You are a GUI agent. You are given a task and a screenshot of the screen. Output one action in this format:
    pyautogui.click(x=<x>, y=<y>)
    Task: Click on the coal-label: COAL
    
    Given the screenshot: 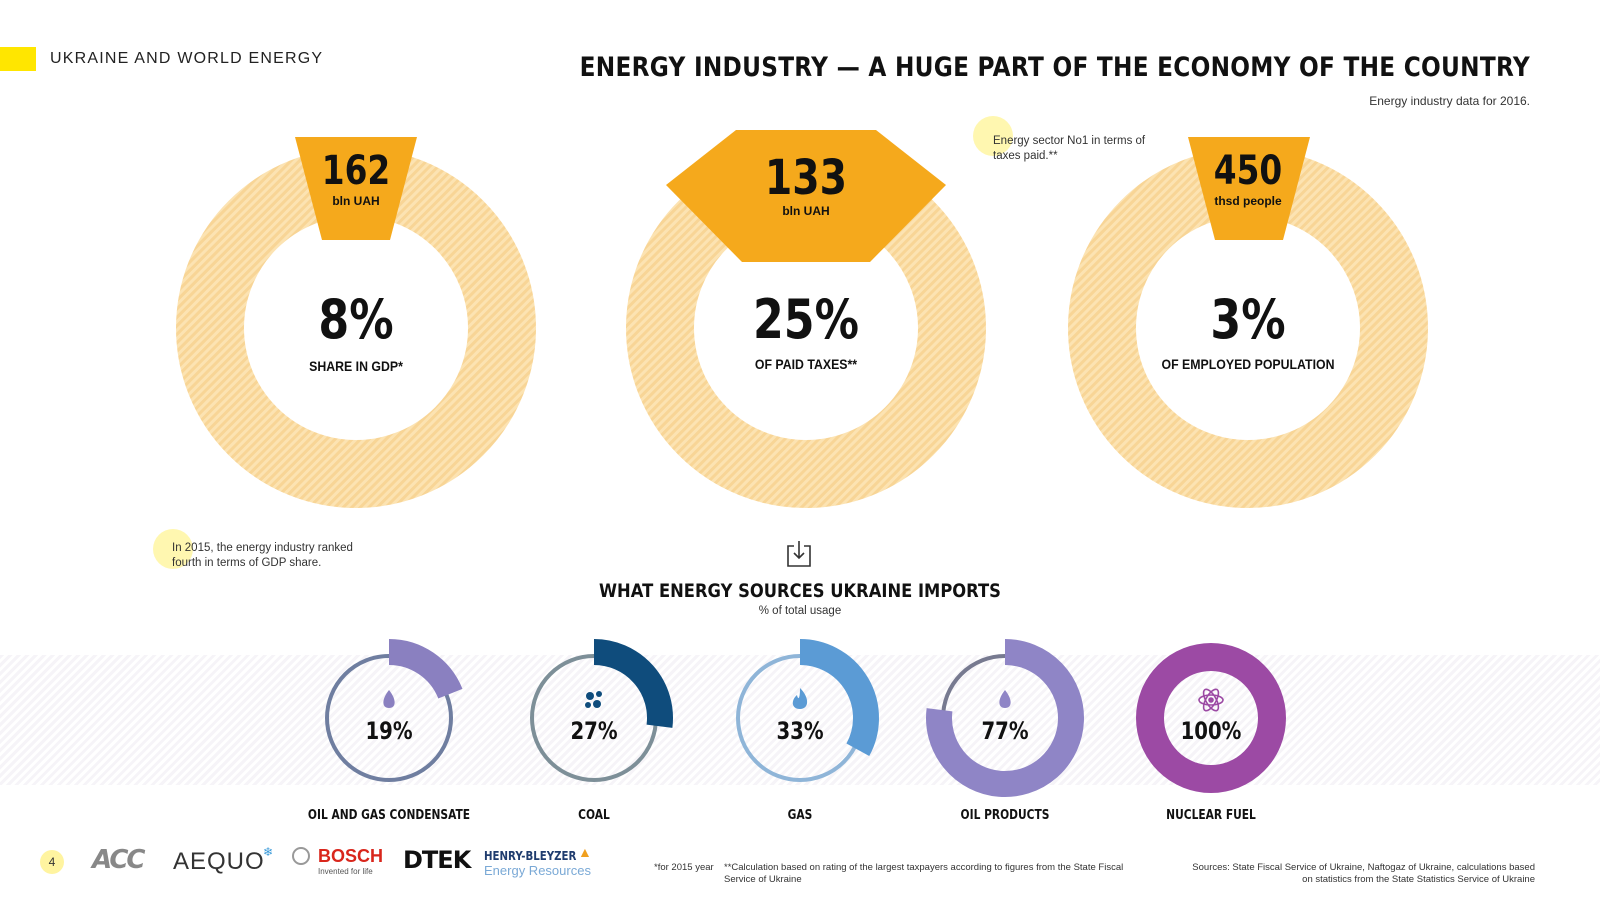 What is the action you would take?
    pyautogui.click(x=594, y=815)
    